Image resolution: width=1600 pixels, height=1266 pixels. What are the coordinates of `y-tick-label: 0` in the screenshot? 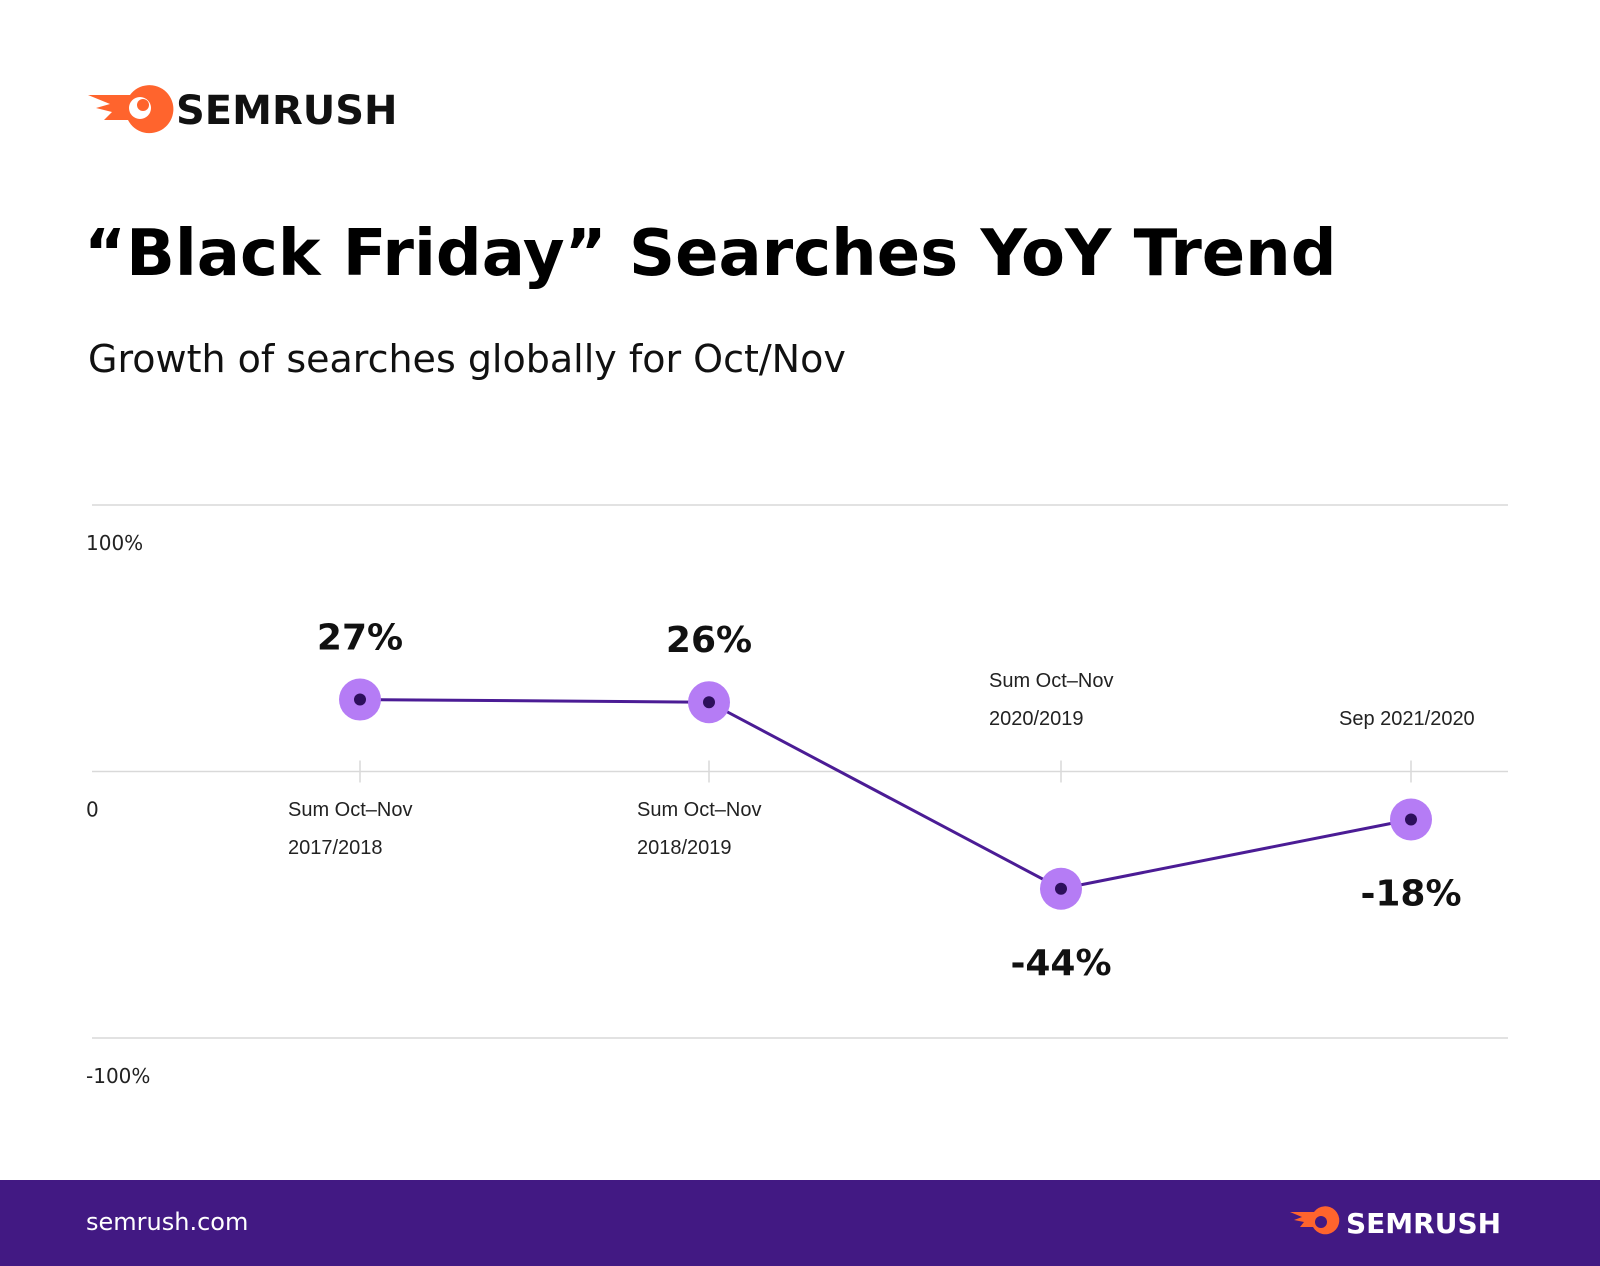 It's located at (92, 810).